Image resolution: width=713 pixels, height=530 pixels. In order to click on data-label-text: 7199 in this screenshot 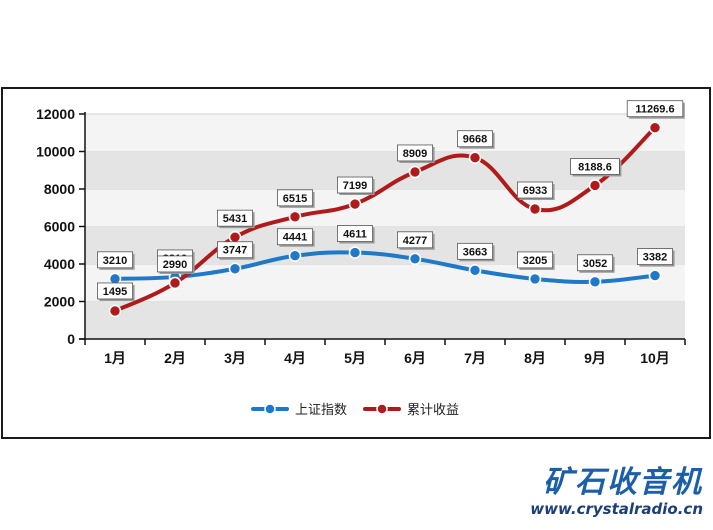, I will do `click(355, 186)`.